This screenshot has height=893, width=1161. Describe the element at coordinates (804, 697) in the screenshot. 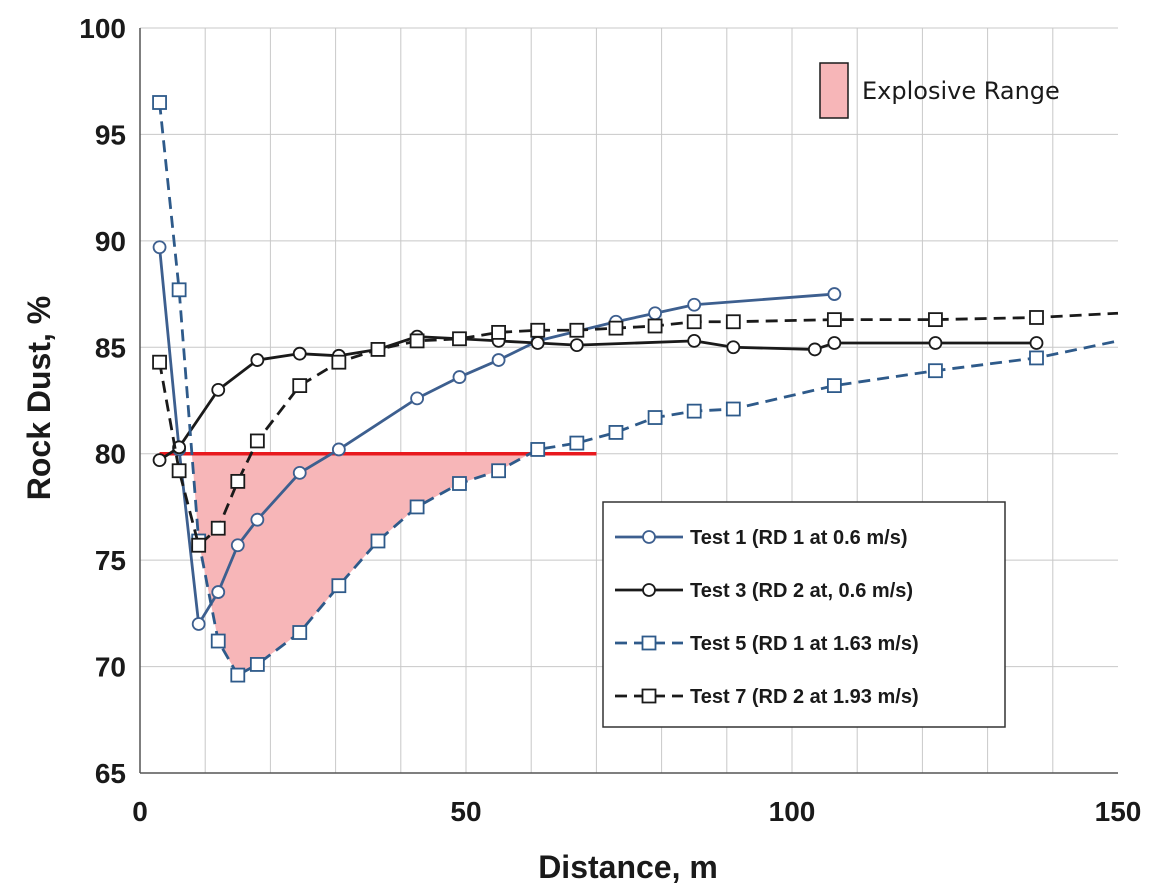

I see `legend-label: Test 7 (RD 2 at 1.93 m/s)` at that location.